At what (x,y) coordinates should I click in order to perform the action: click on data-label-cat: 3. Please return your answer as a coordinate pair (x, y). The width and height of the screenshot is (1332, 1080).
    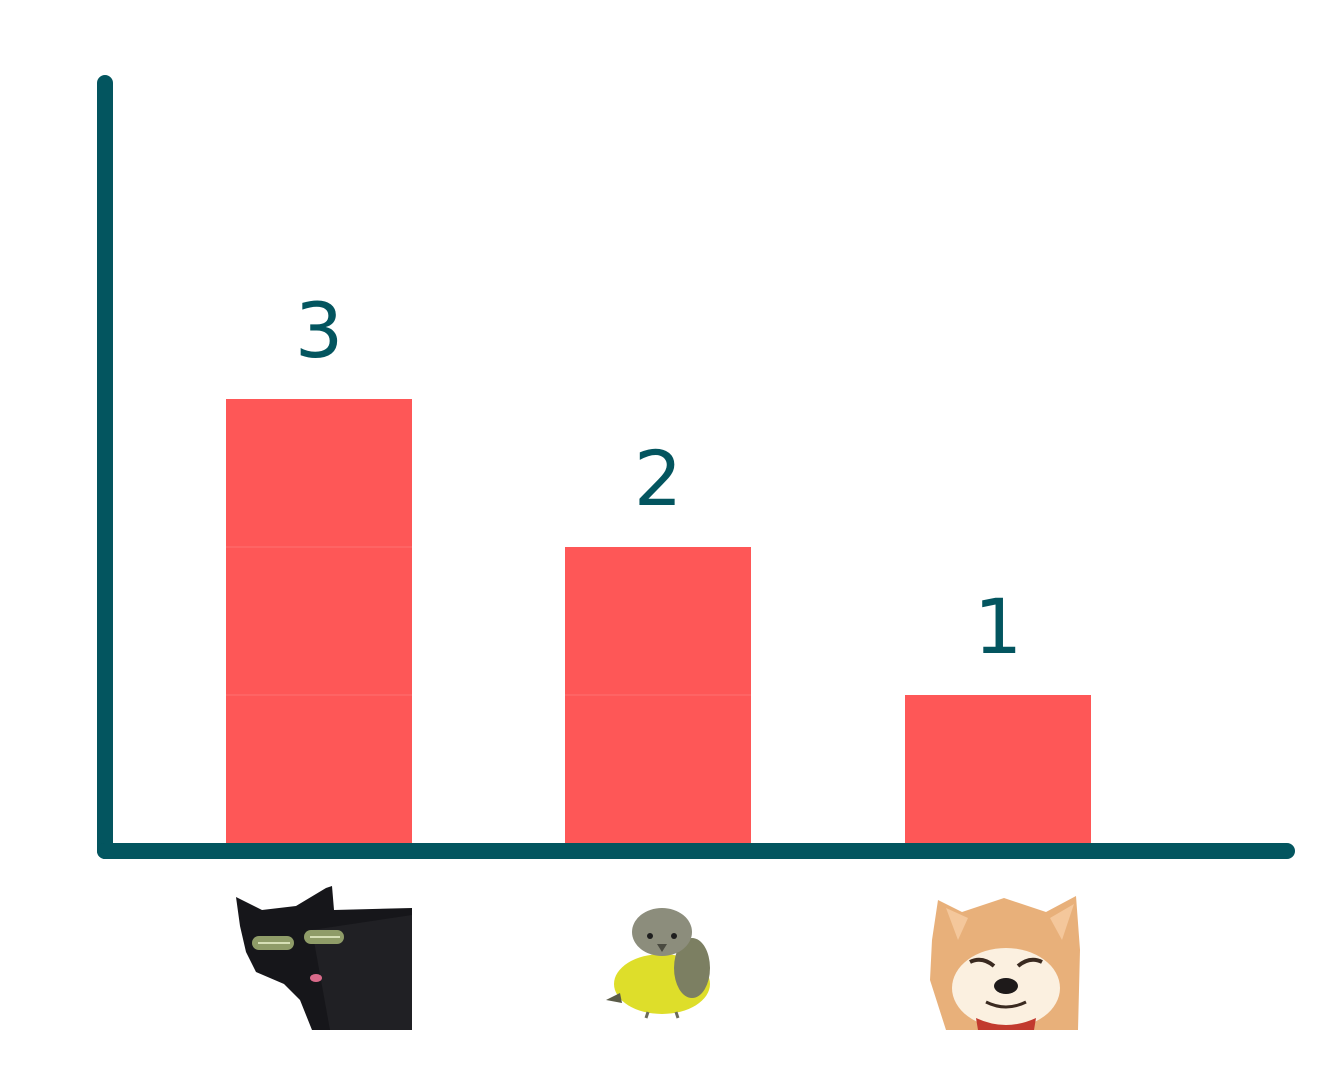
    Looking at the image, I should click on (319, 330).